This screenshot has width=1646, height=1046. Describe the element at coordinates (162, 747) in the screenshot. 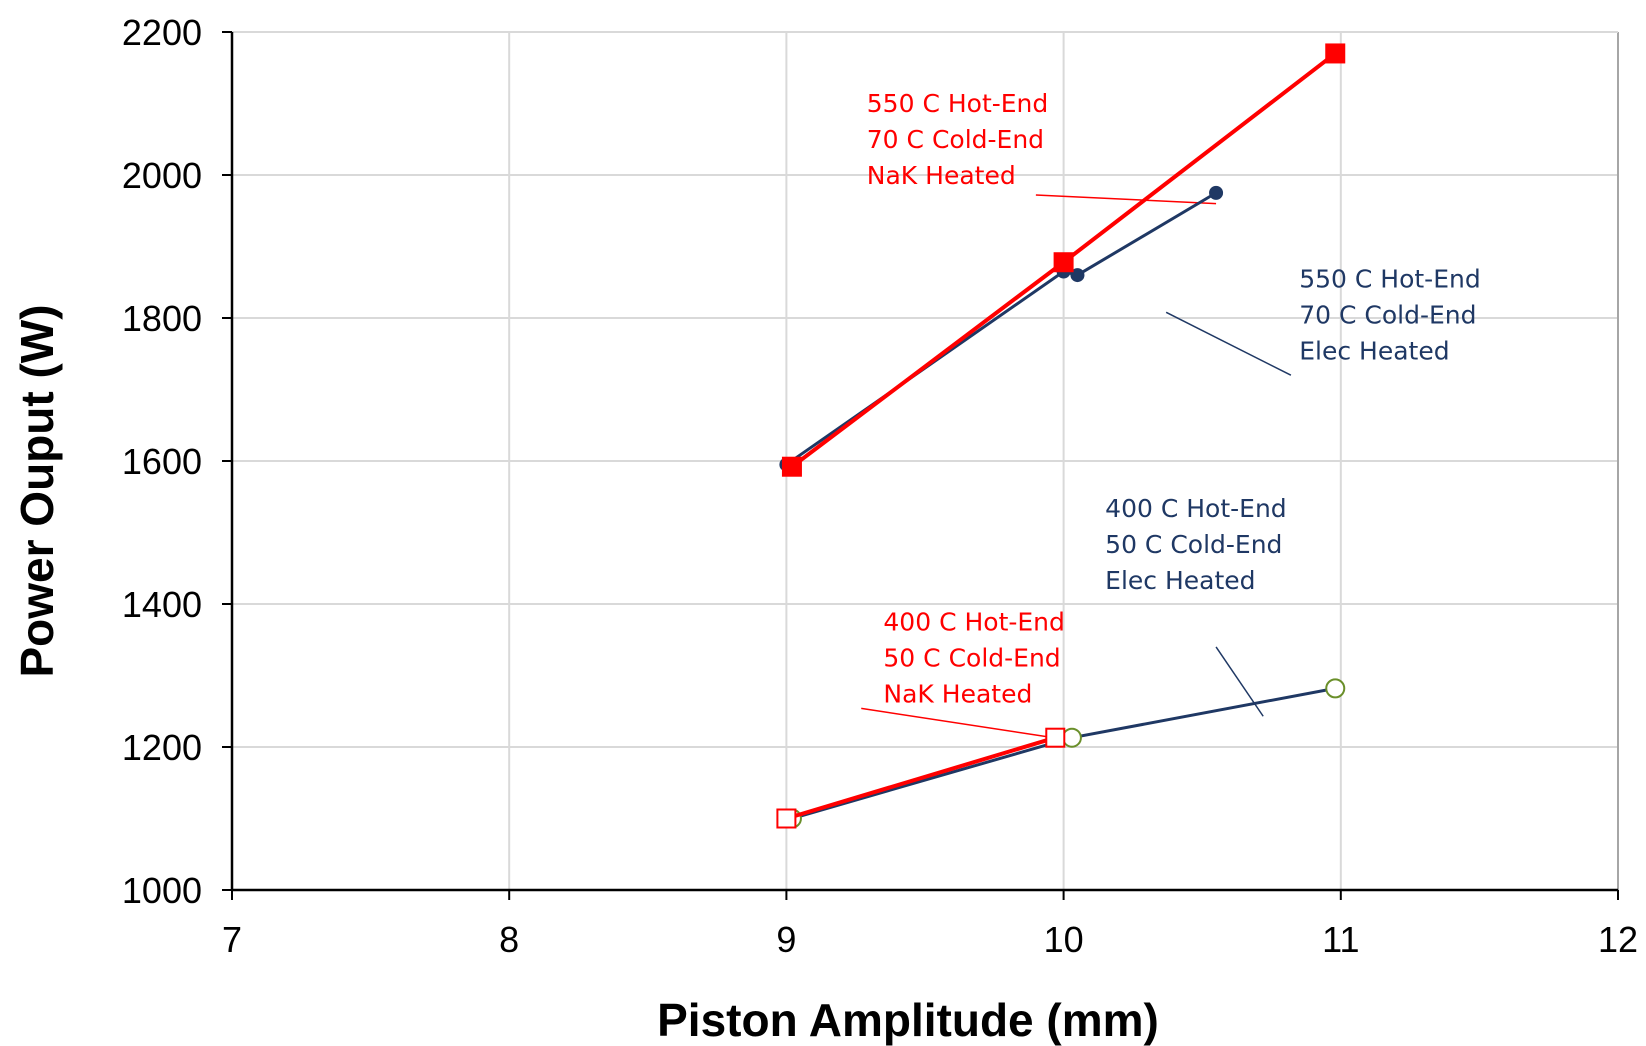

I see `y-tick-label: 1200` at that location.